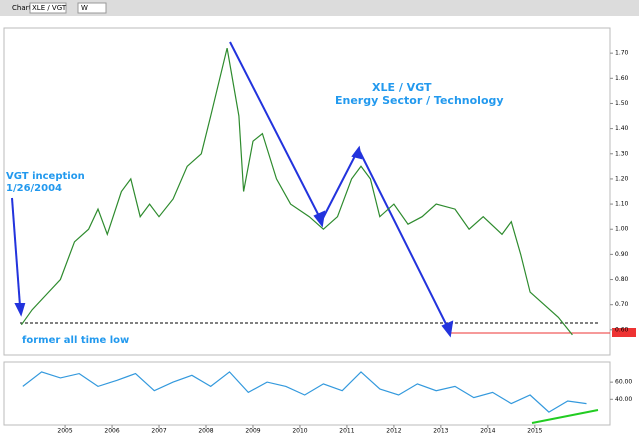  What do you see at coordinates (622, 78) in the screenshot?
I see `y-tick-label: 1.60` at bounding box center [622, 78].